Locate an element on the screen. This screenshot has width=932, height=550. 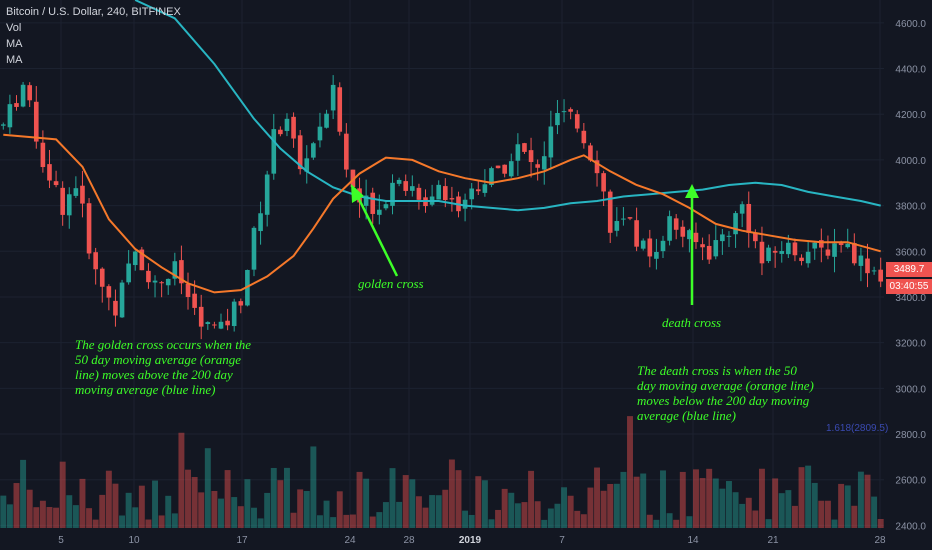
price-tick-label: 4200.0 is located at coordinates (910, 115).